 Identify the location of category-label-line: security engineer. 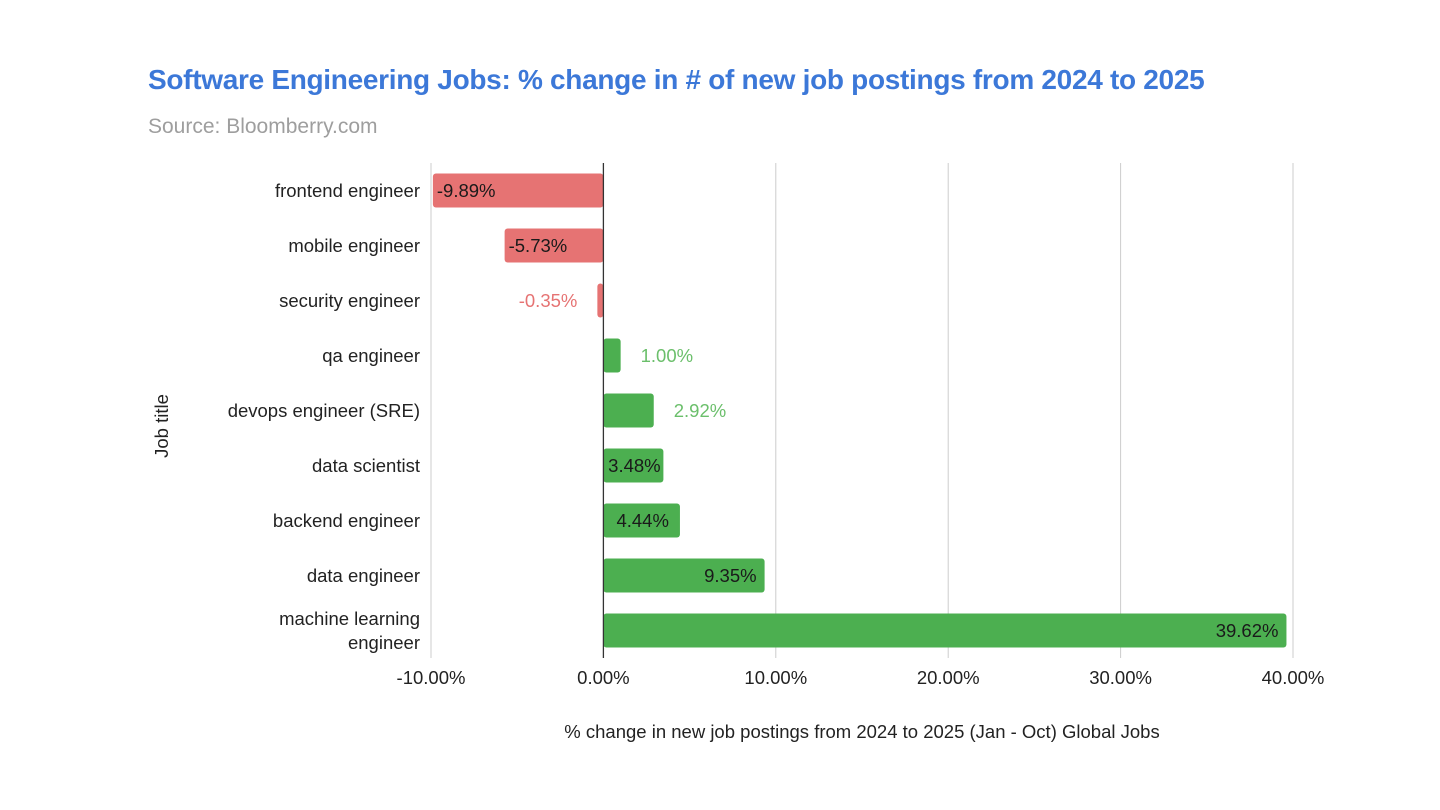
(349, 300).